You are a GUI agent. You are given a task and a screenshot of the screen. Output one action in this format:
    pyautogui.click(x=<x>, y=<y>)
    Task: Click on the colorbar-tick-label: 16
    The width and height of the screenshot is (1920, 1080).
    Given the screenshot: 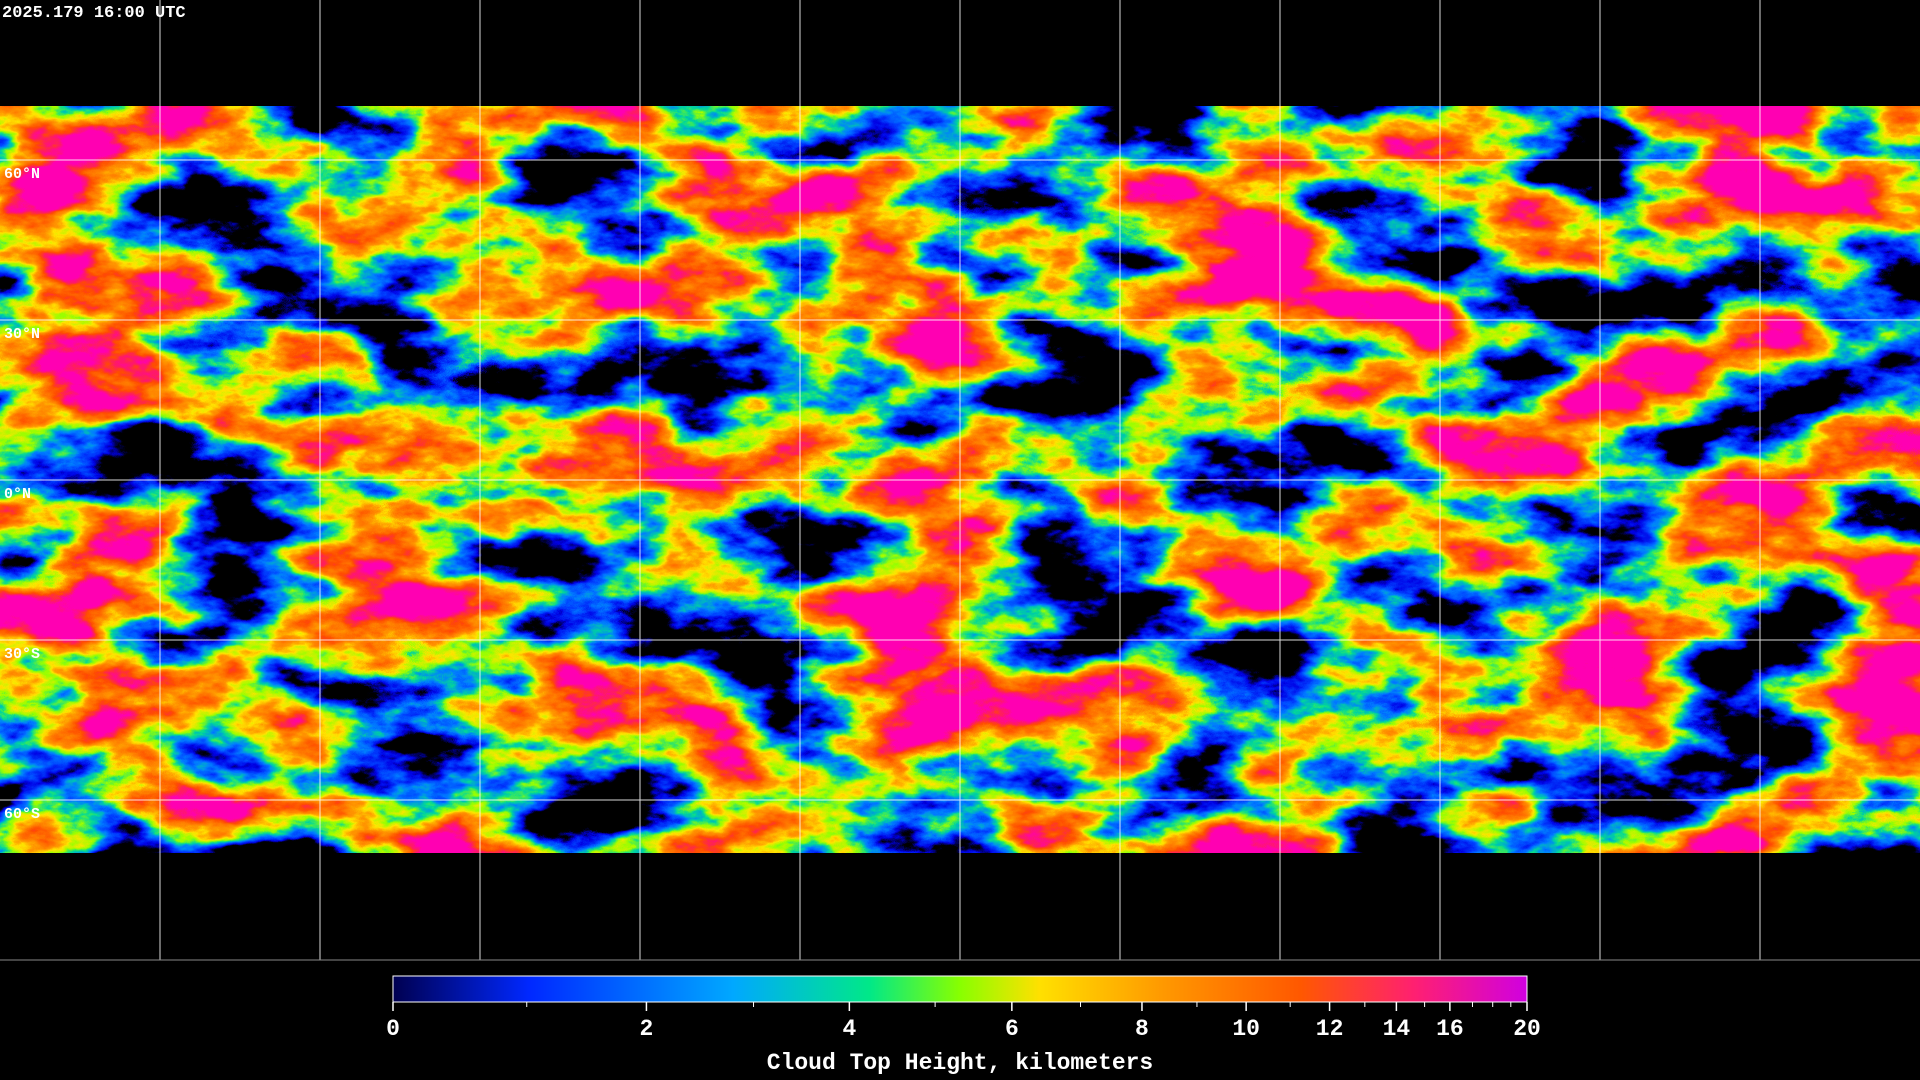 What is the action you would take?
    pyautogui.click(x=1450, y=1029)
    